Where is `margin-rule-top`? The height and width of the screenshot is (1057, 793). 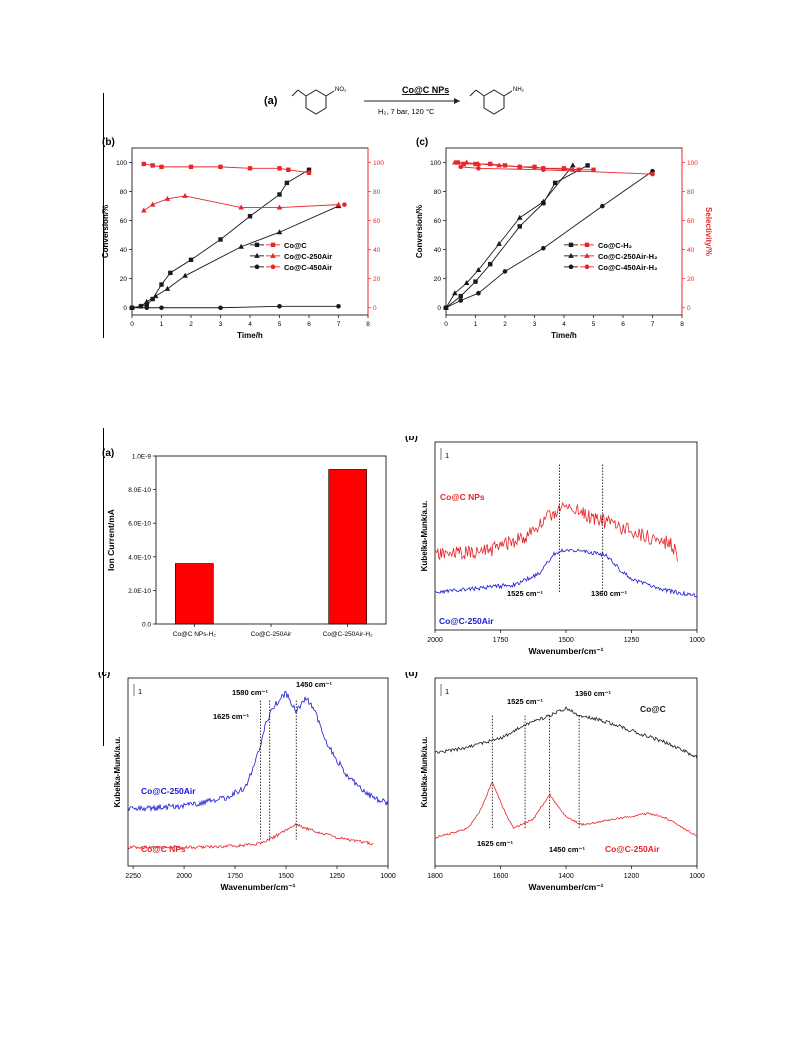
margin-rule-top is located at coordinates (103, 215).